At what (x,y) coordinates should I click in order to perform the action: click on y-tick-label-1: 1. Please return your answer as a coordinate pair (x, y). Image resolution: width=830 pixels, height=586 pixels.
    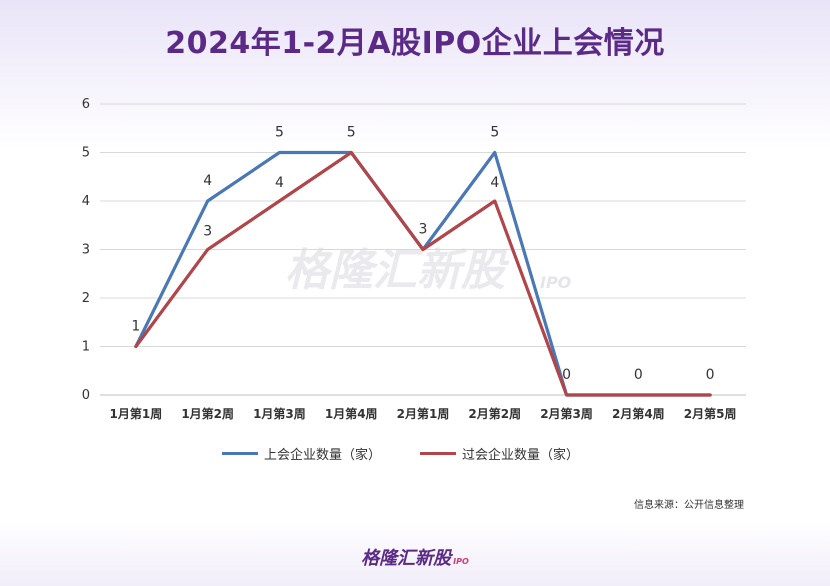
    Looking at the image, I should click on (86, 347).